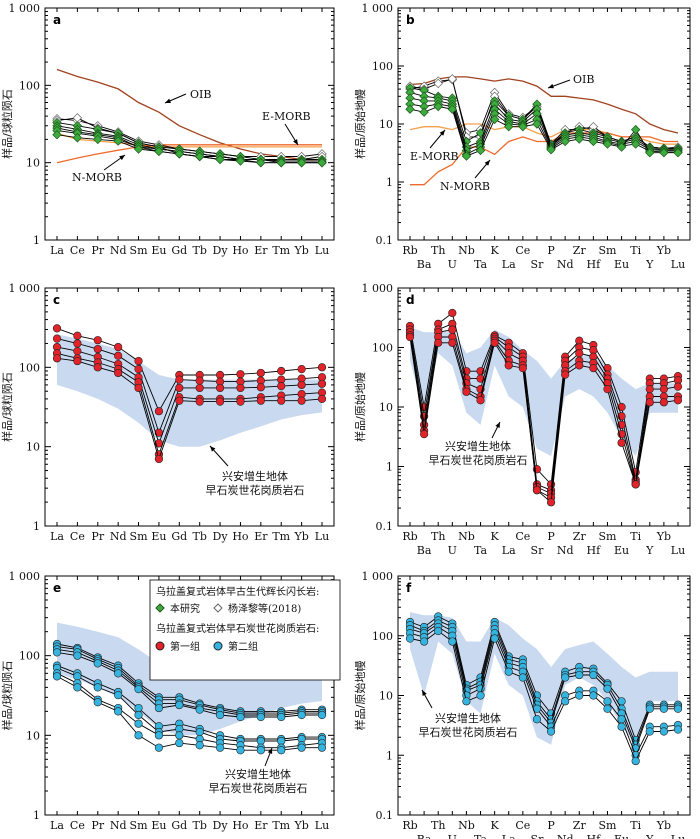 This screenshot has width=700, height=839. I want to click on legend-title-2: 乌拉盖复式岩体早石炭世花岗质岩石:, so click(237, 628).